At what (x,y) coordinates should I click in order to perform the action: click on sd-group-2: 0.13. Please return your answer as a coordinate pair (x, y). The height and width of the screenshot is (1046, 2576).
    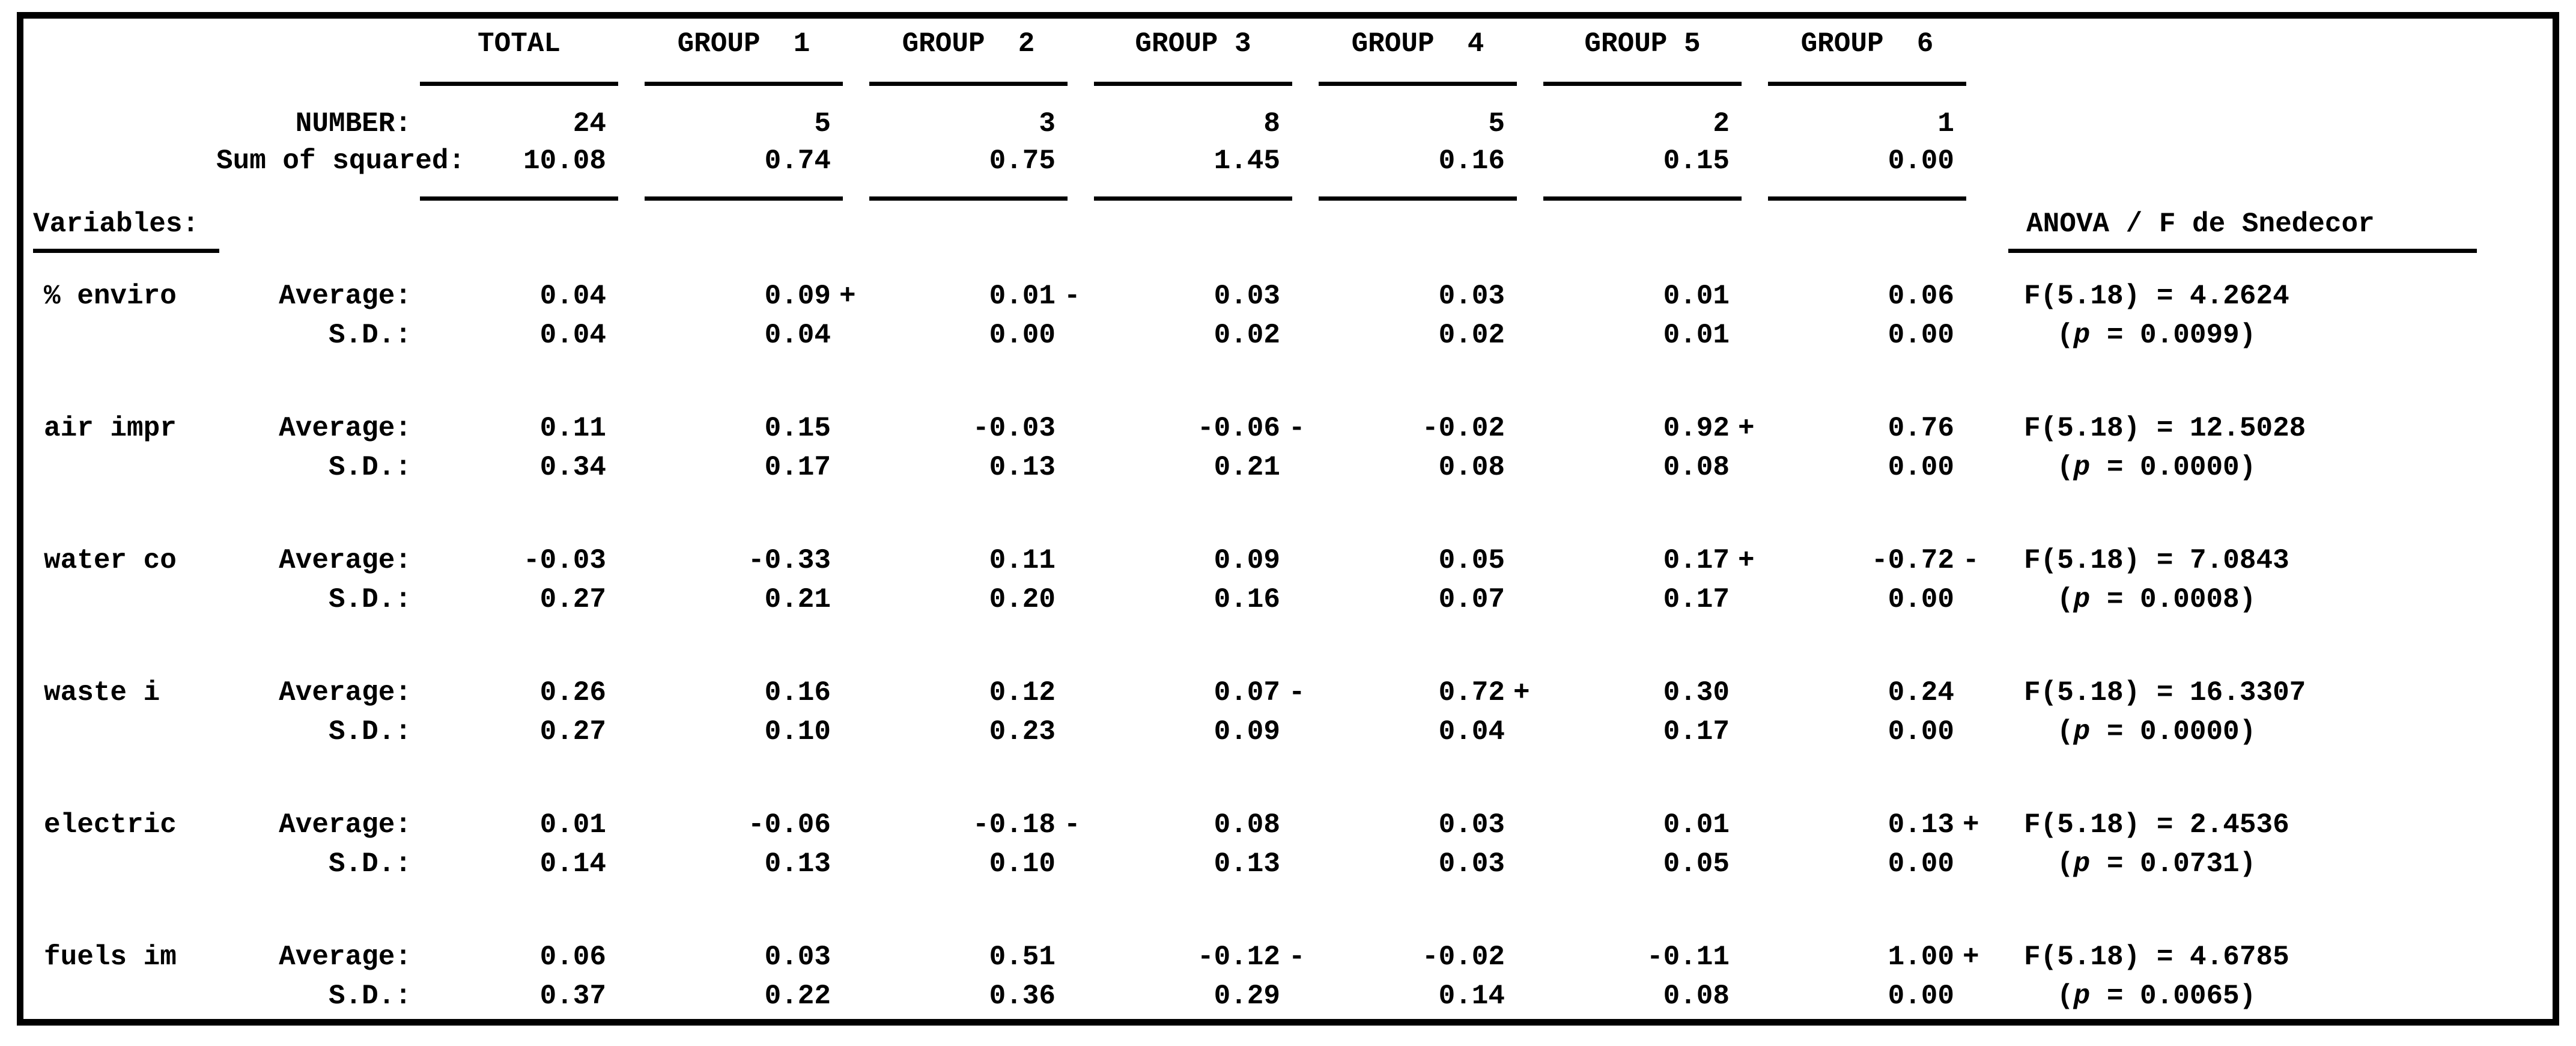
    Looking at the image, I should click on (1023, 468).